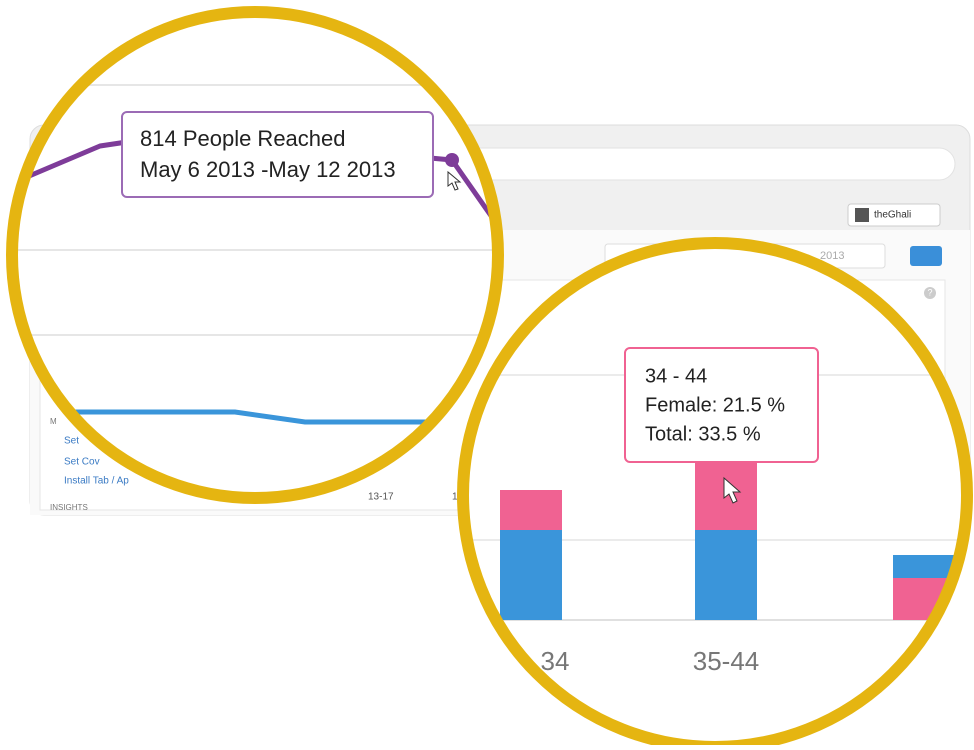  I want to click on axis-label: 34, so click(555, 661).